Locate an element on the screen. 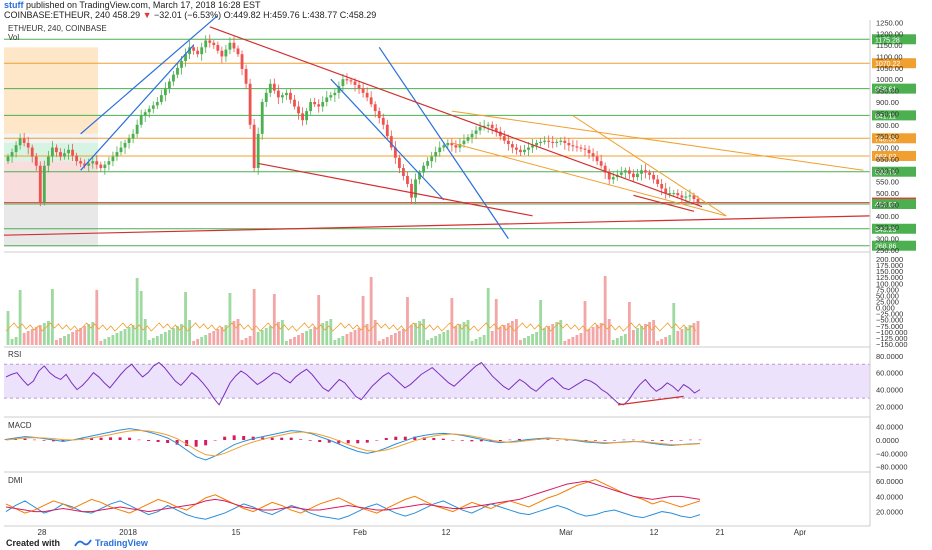 The width and height of the screenshot is (932, 550). price-axis-tick: 850.00 is located at coordinates (887, 113).